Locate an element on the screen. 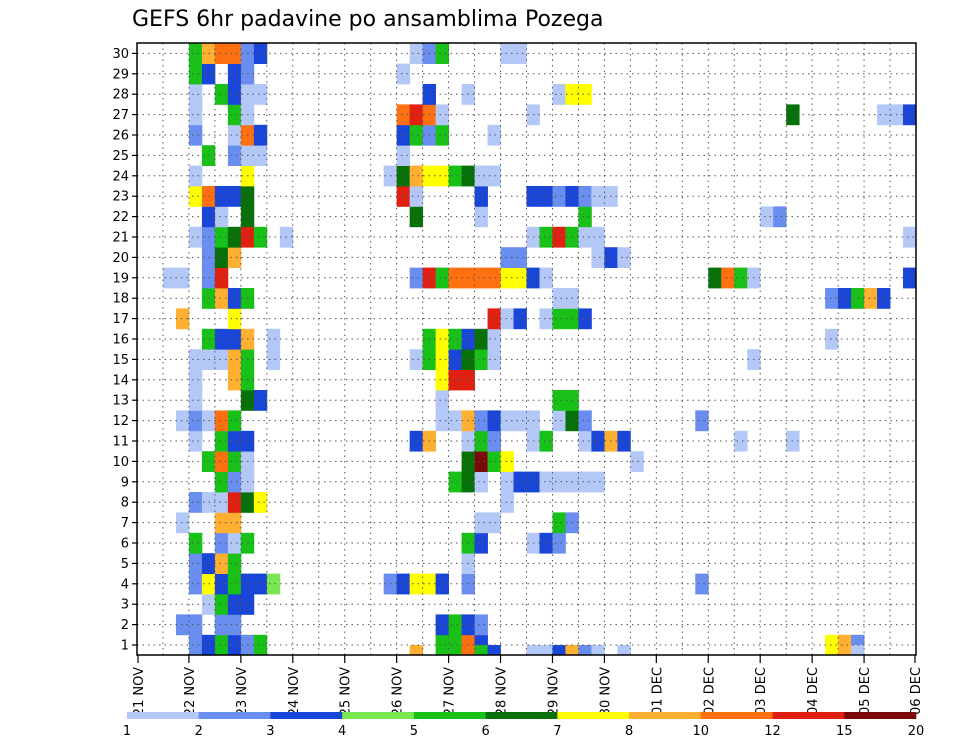 The width and height of the screenshot is (960, 742). x-tick-label: 24 NOV is located at coordinates (294, 691).